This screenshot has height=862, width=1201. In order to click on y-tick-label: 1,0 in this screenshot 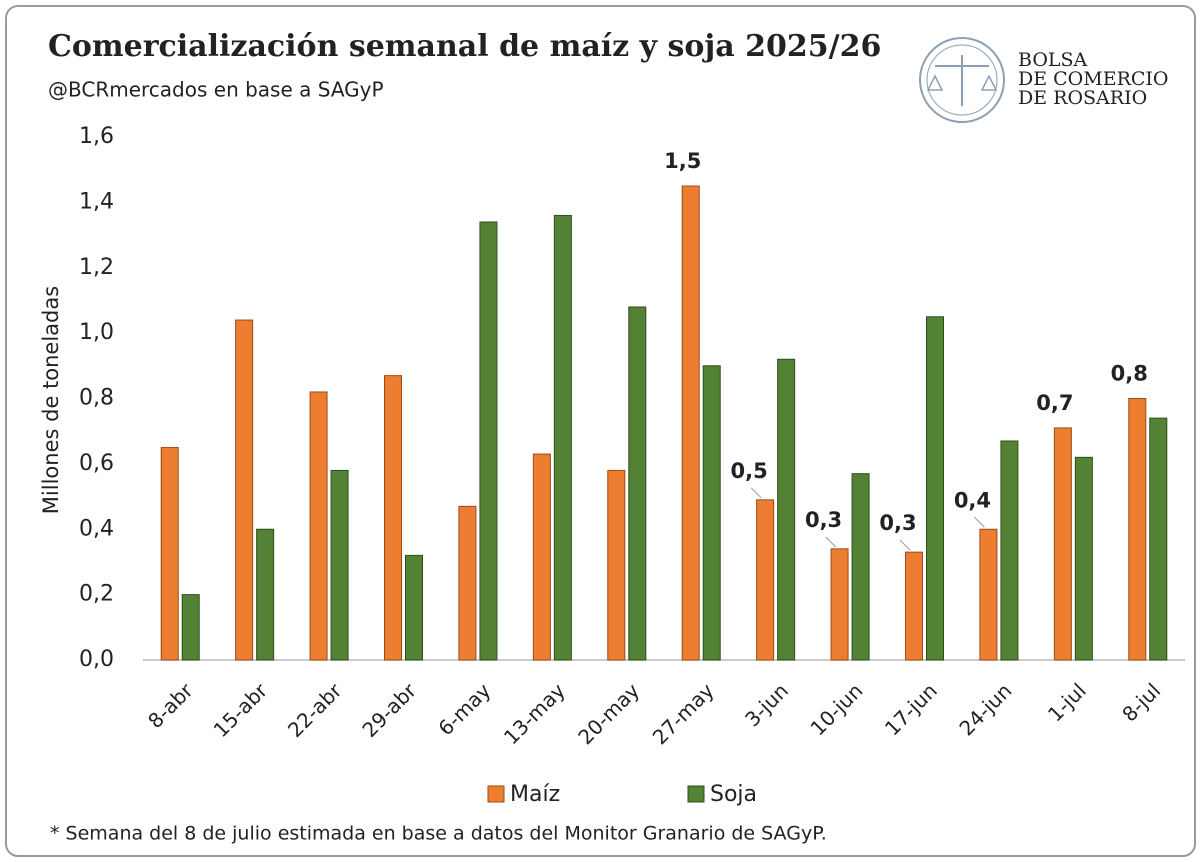, I will do `click(96, 332)`.